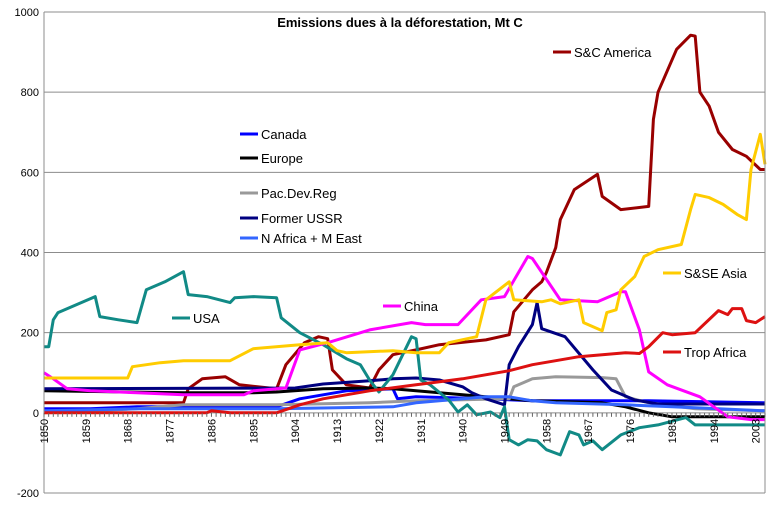  I want to click on legend-label-former-ussr: Former USSR, so click(302, 218).